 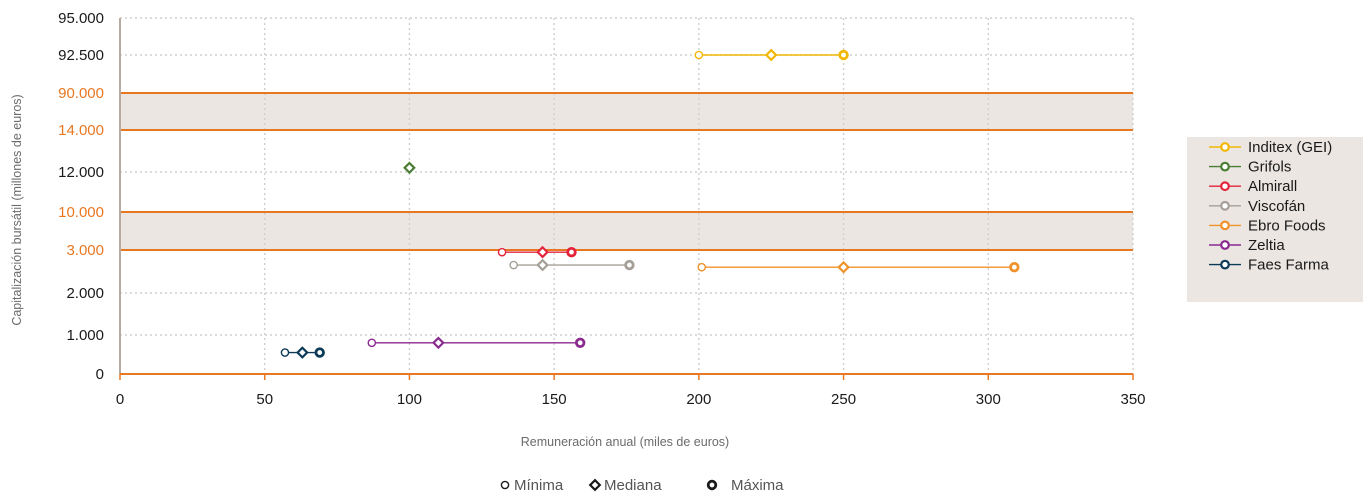 I want to click on marker-key: Mínima Mediana Máxima, so click(x=642, y=485).